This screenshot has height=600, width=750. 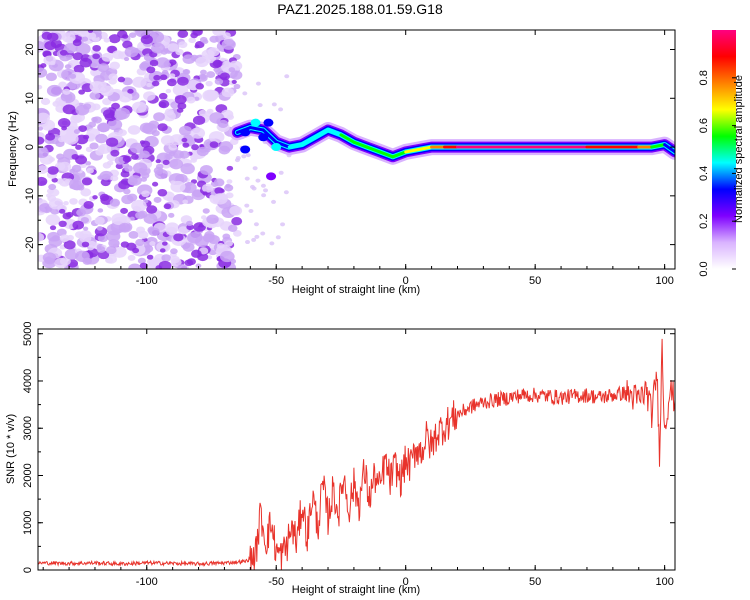 What do you see at coordinates (356, 290) in the screenshot?
I see `spectrogram-xlabel: Height of straight line (km)` at bounding box center [356, 290].